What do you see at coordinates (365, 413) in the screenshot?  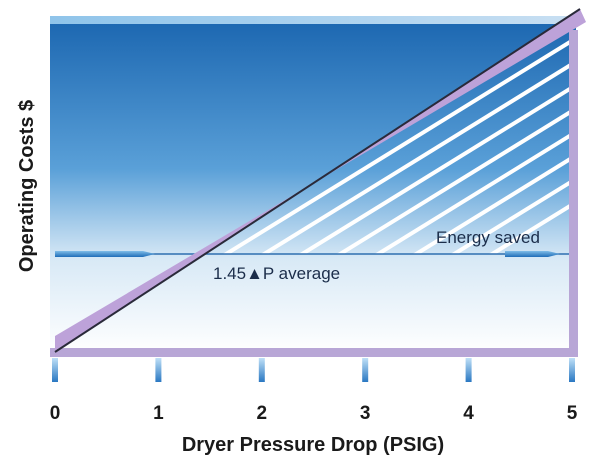 I see `x-tick-label: 3` at bounding box center [365, 413].